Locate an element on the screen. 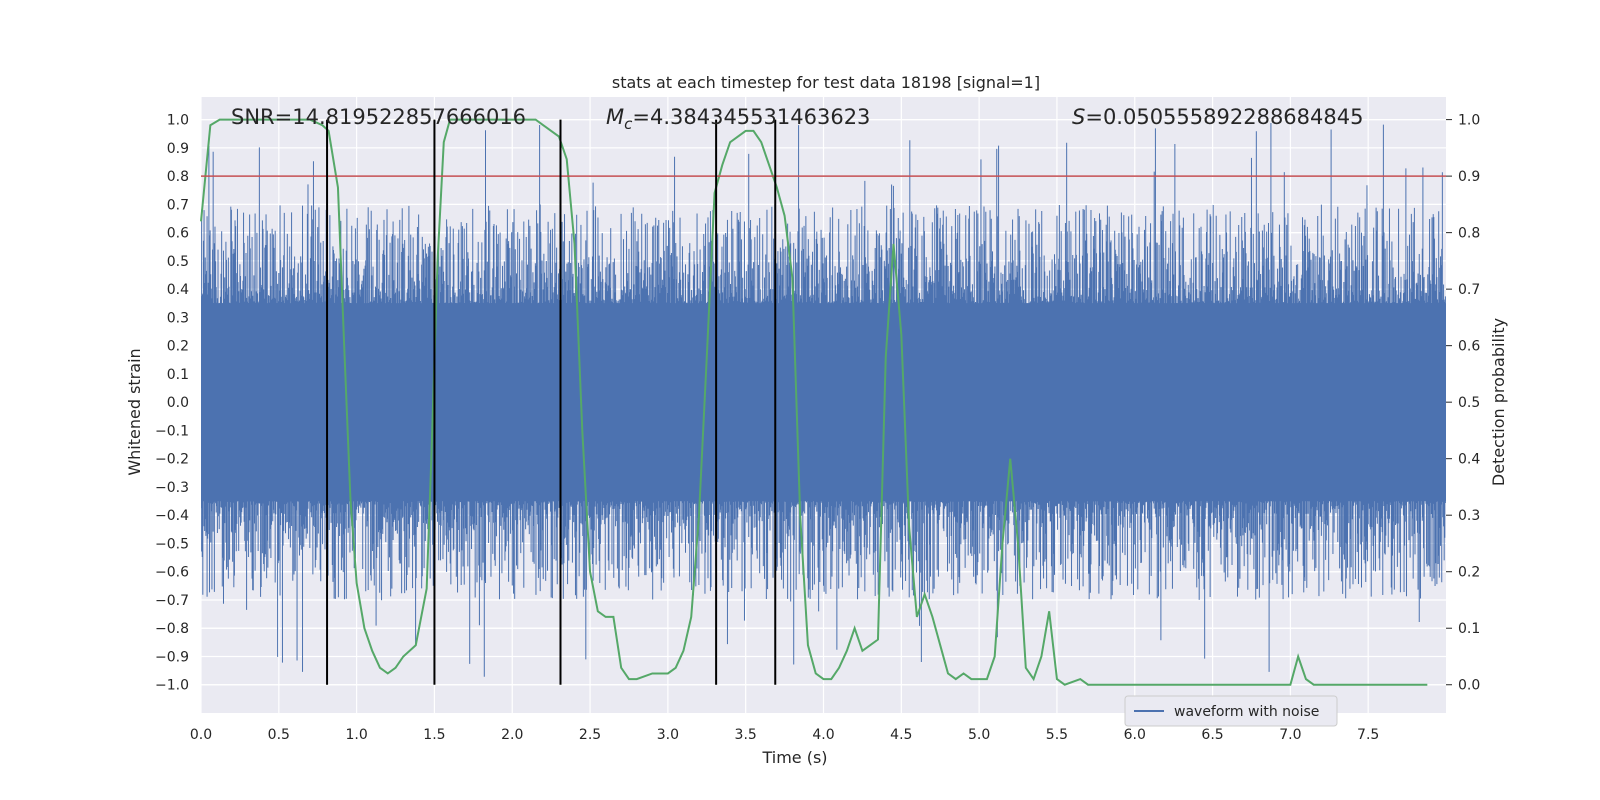 The image size is (1600, 800). y-right-tick-label: 0.4 is located at coordinates (1469, 460).